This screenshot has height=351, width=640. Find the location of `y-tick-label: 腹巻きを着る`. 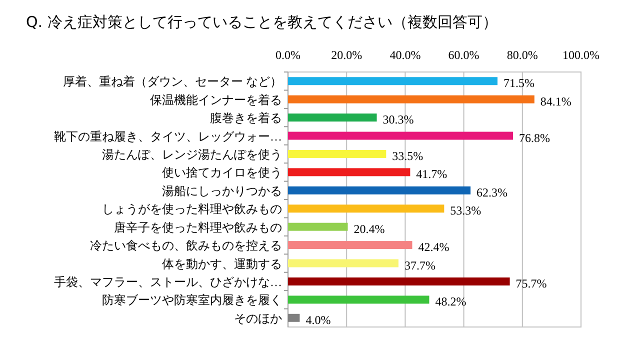

y-tick-label: 腹巻きを着る is located at coordinates (246, 118).